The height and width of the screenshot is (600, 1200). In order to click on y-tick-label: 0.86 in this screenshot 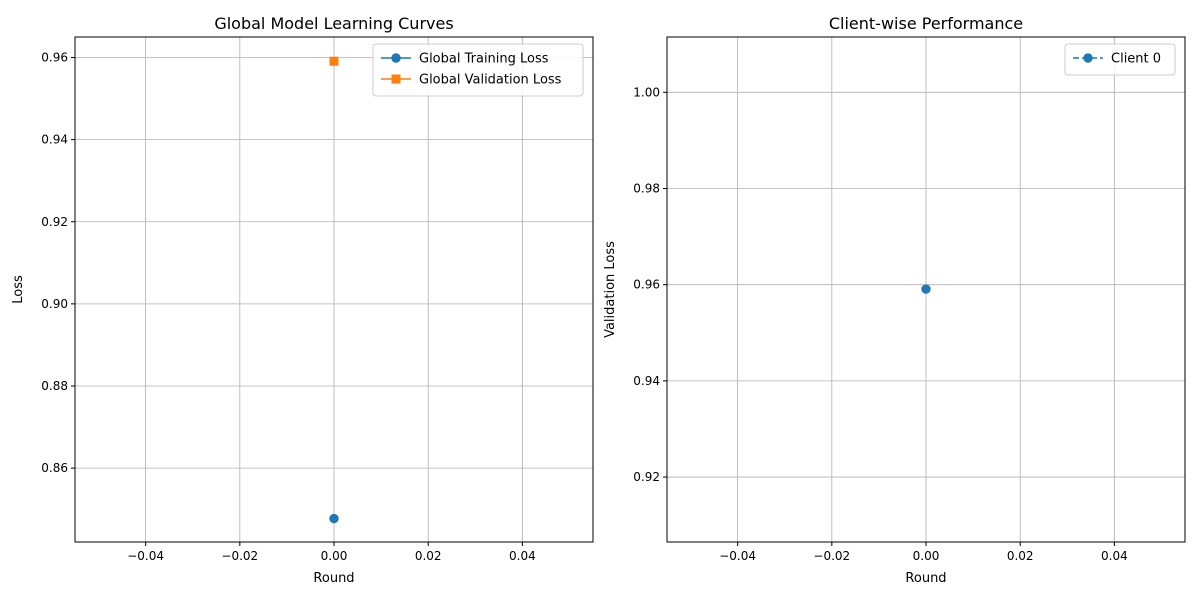, I will do `click(54, 468)`.